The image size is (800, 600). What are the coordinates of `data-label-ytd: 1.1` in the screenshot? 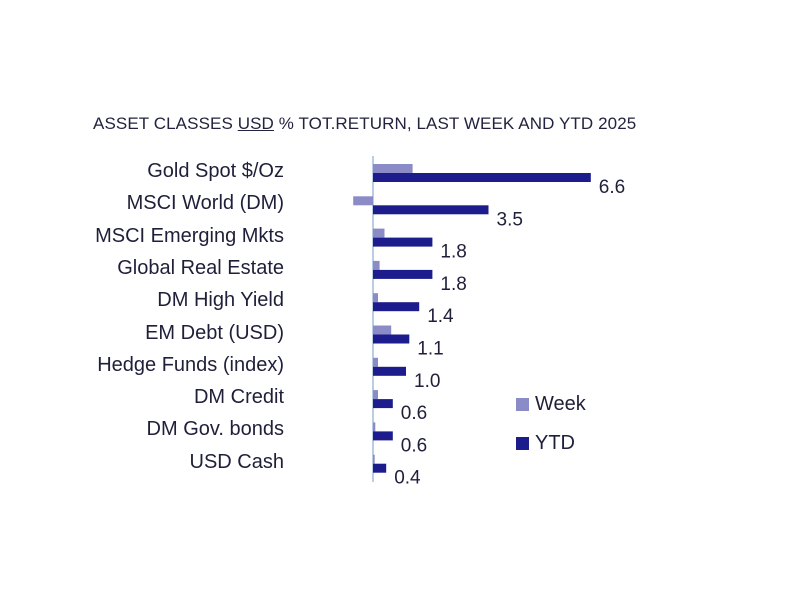 It's located at (430, 349).